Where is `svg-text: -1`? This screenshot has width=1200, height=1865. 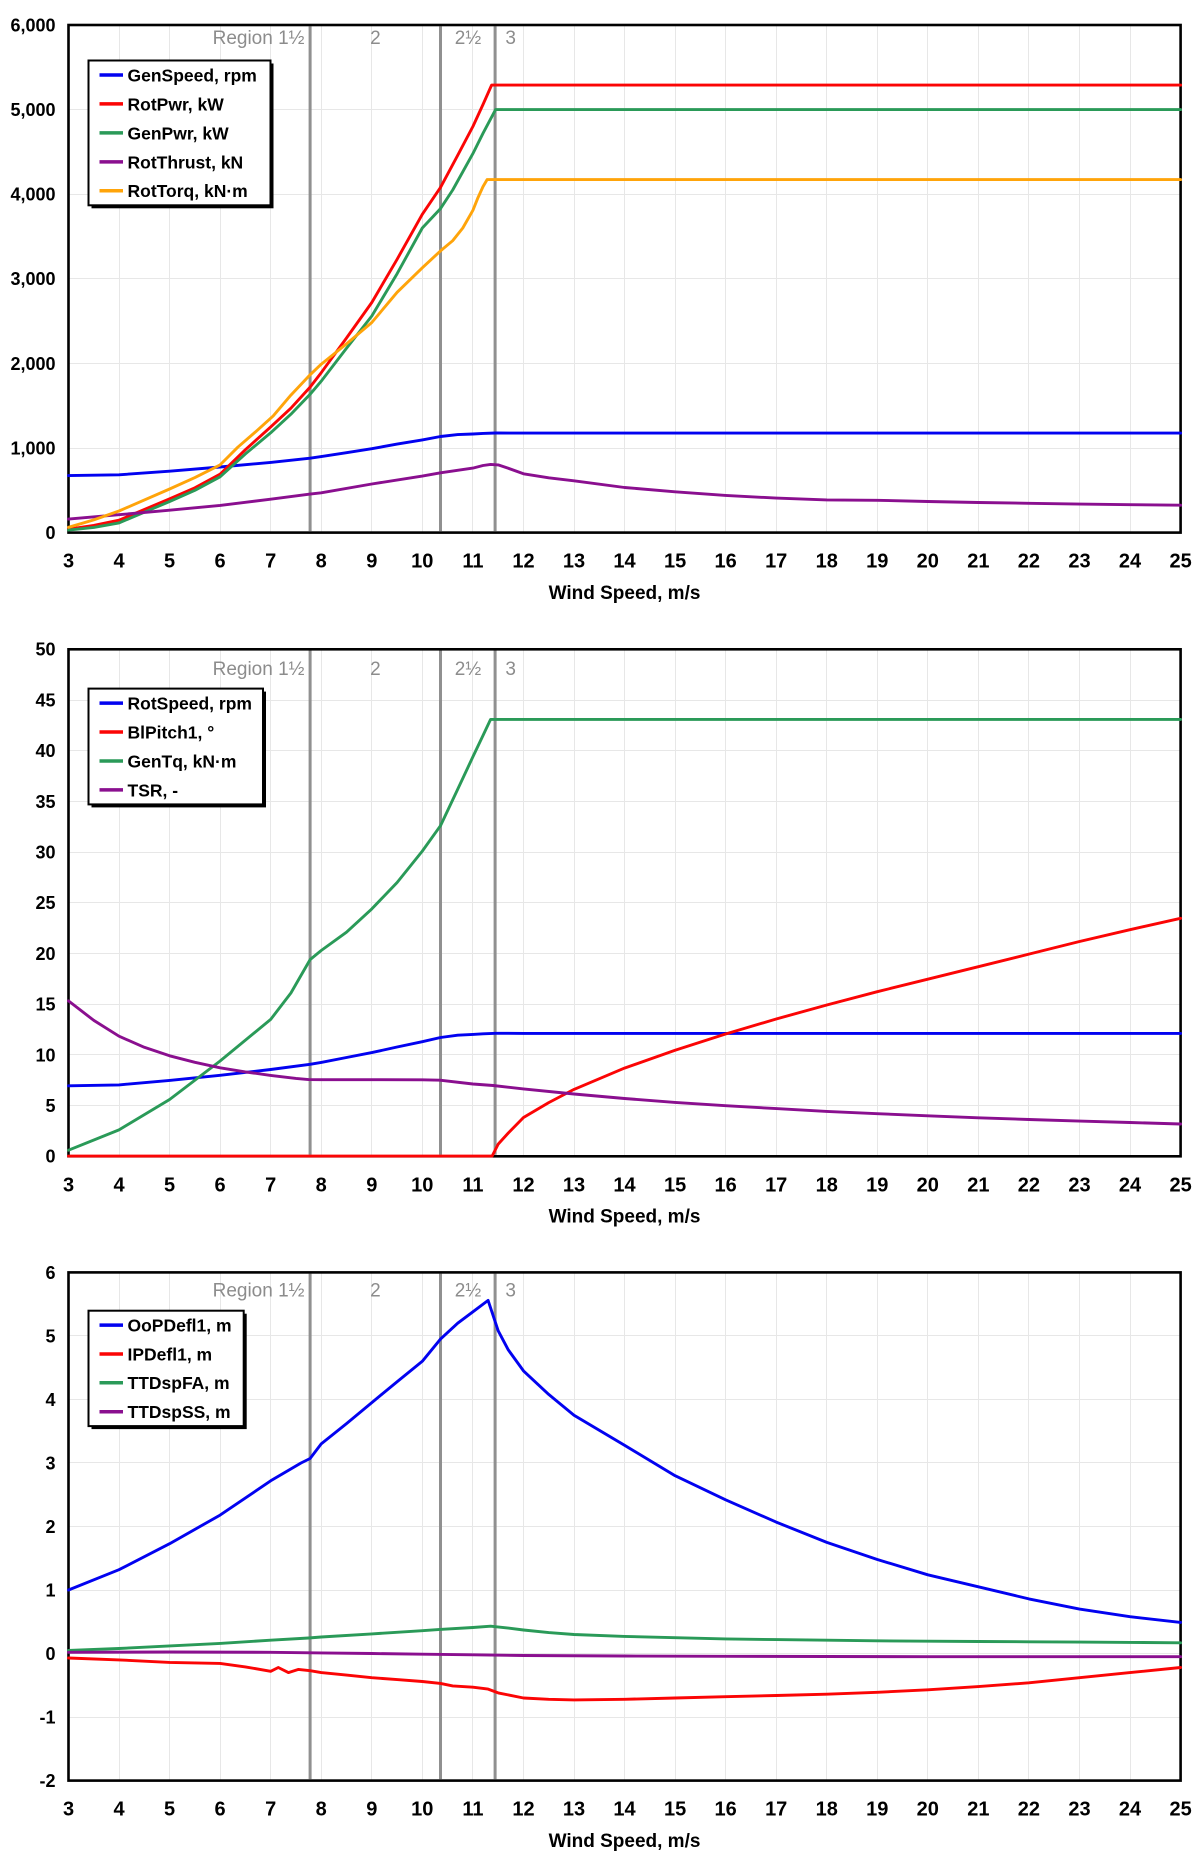
svg-text: -1 is located at coordinates (47, 1718).